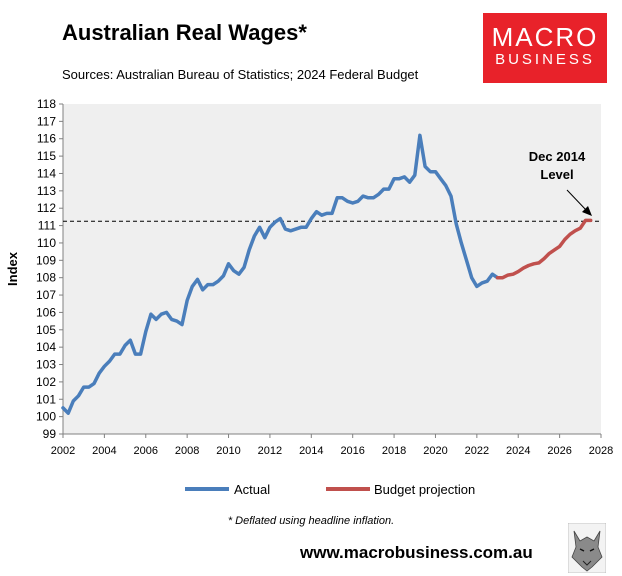 The height and width of the screenshot is (576, 622). I want to click on y-tick-label: 112, so click(46, 208).